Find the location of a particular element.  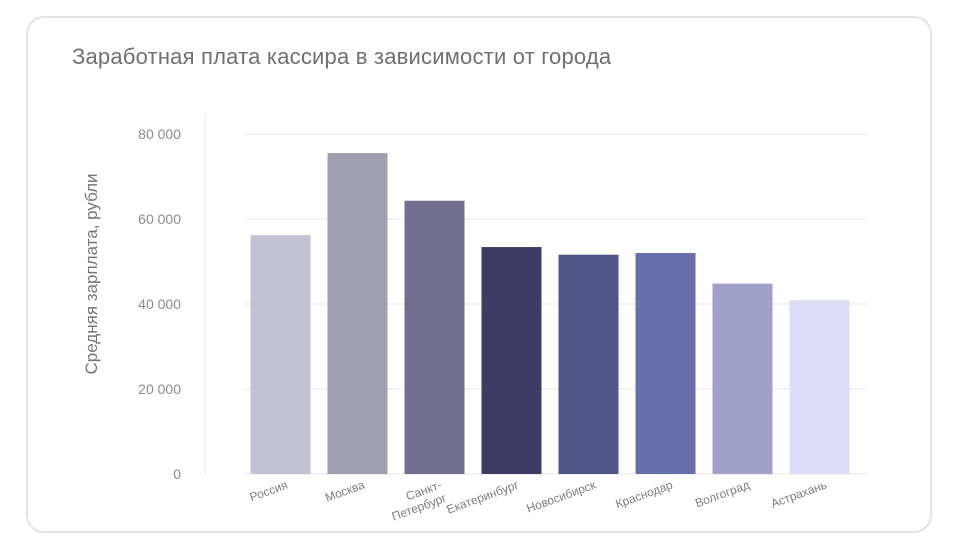

y-tick-label: 60 000 is located at coordinates (159, 219).